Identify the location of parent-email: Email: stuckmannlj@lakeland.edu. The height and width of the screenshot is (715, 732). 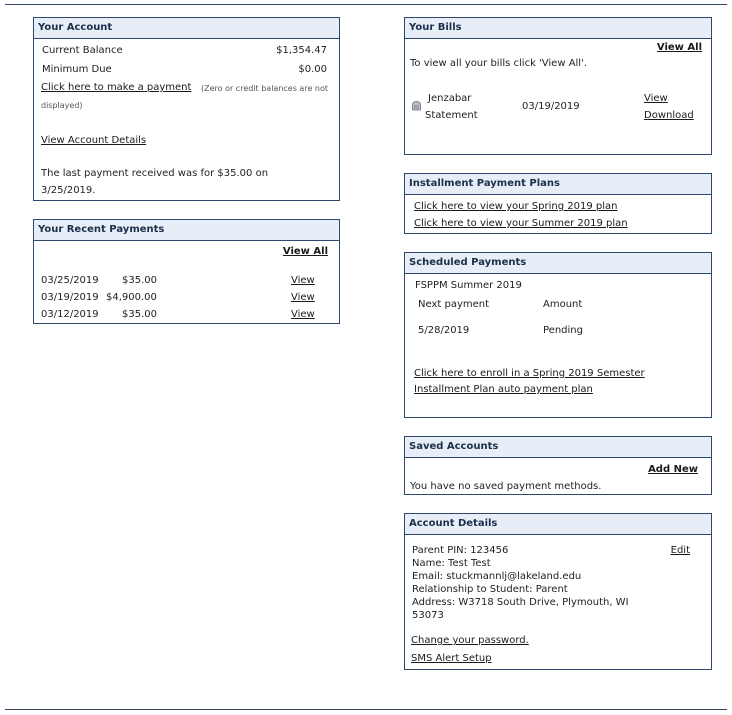
(497, 576).